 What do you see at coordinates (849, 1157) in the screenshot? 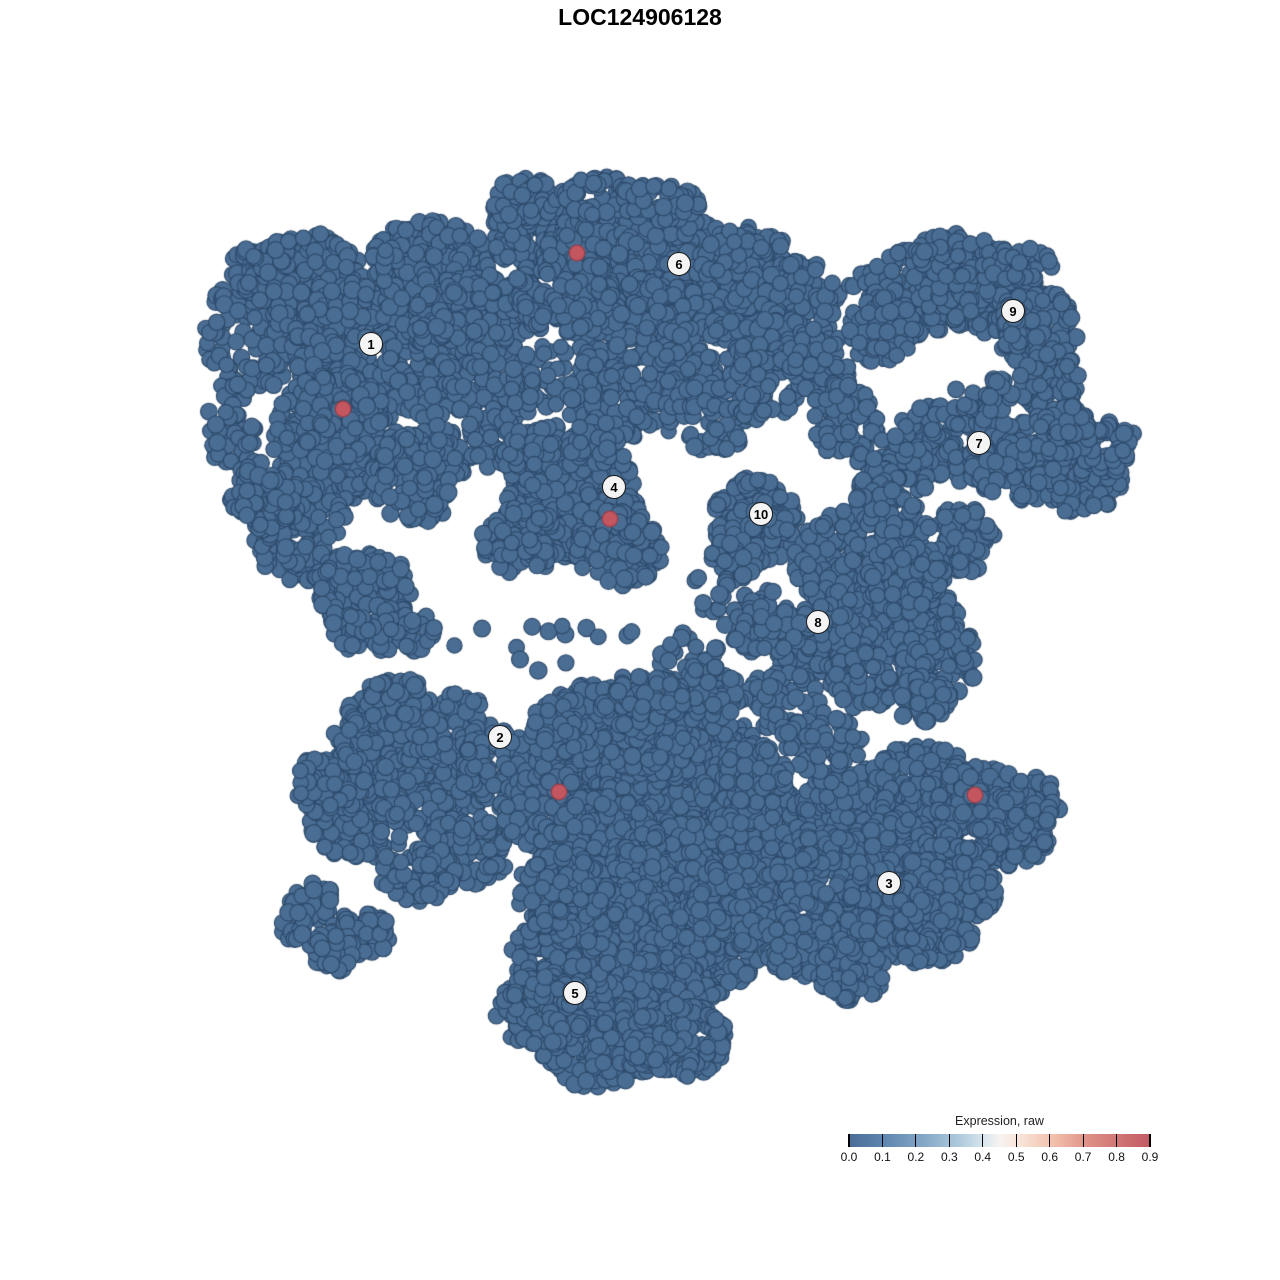
I see `legend-tick-label: 0.0` at bounding box center [849, 1157].